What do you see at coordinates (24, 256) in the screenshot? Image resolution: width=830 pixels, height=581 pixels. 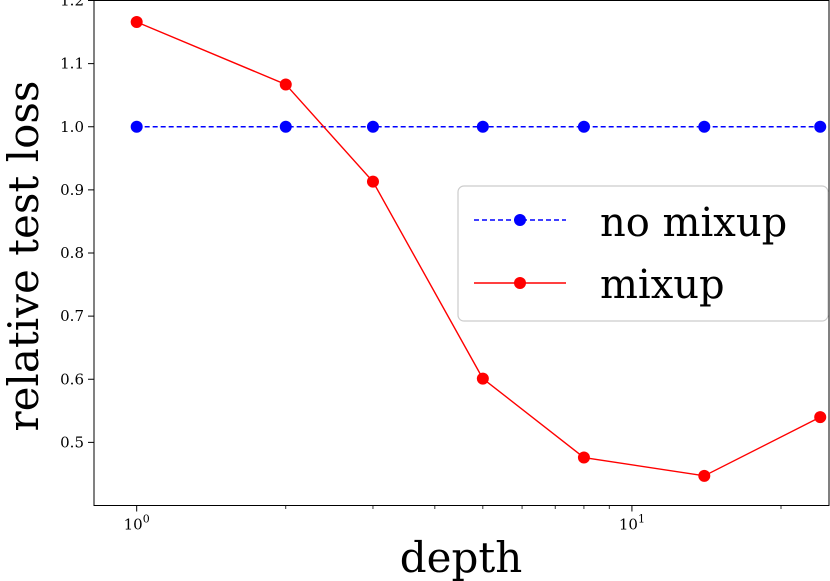 I see `y-axis-label: relative test loss` at bounding box center [24, 256].